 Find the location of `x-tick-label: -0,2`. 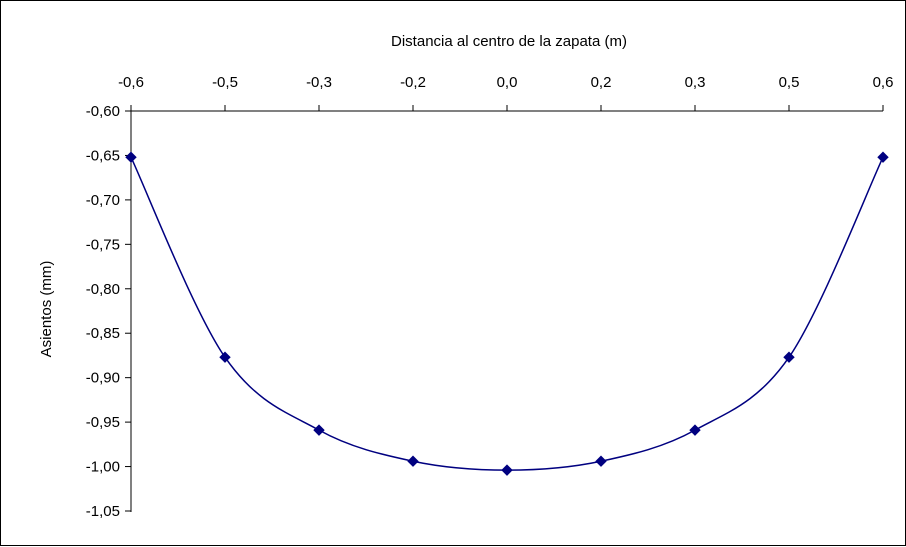

x-tick-label: -0,2 is located at coordinates (413, 82).